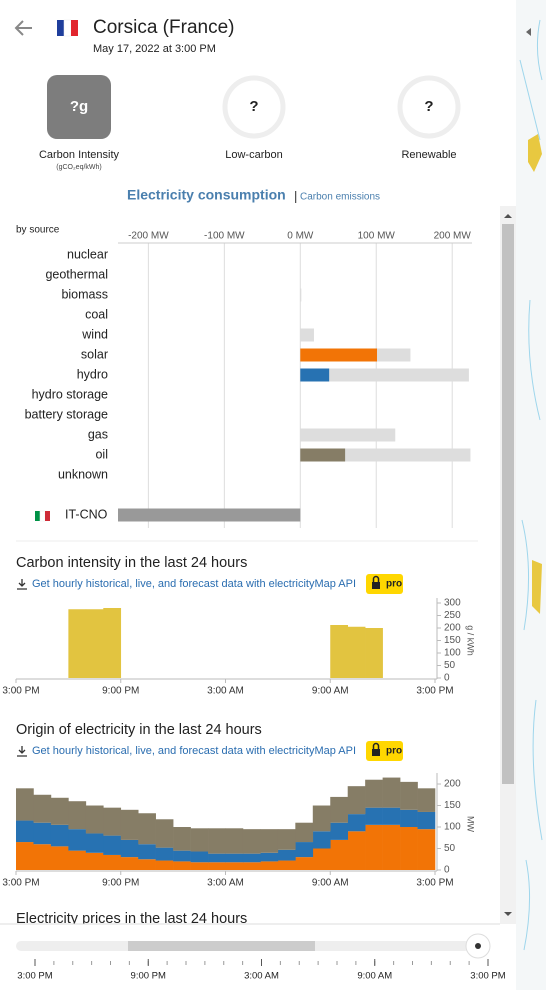 The height and width of the screenshot is (990, 546). What do you see at coordinates (66, 414) in the screenshot?
I see `source-label: battery storage` at bounding box center [66, 414].